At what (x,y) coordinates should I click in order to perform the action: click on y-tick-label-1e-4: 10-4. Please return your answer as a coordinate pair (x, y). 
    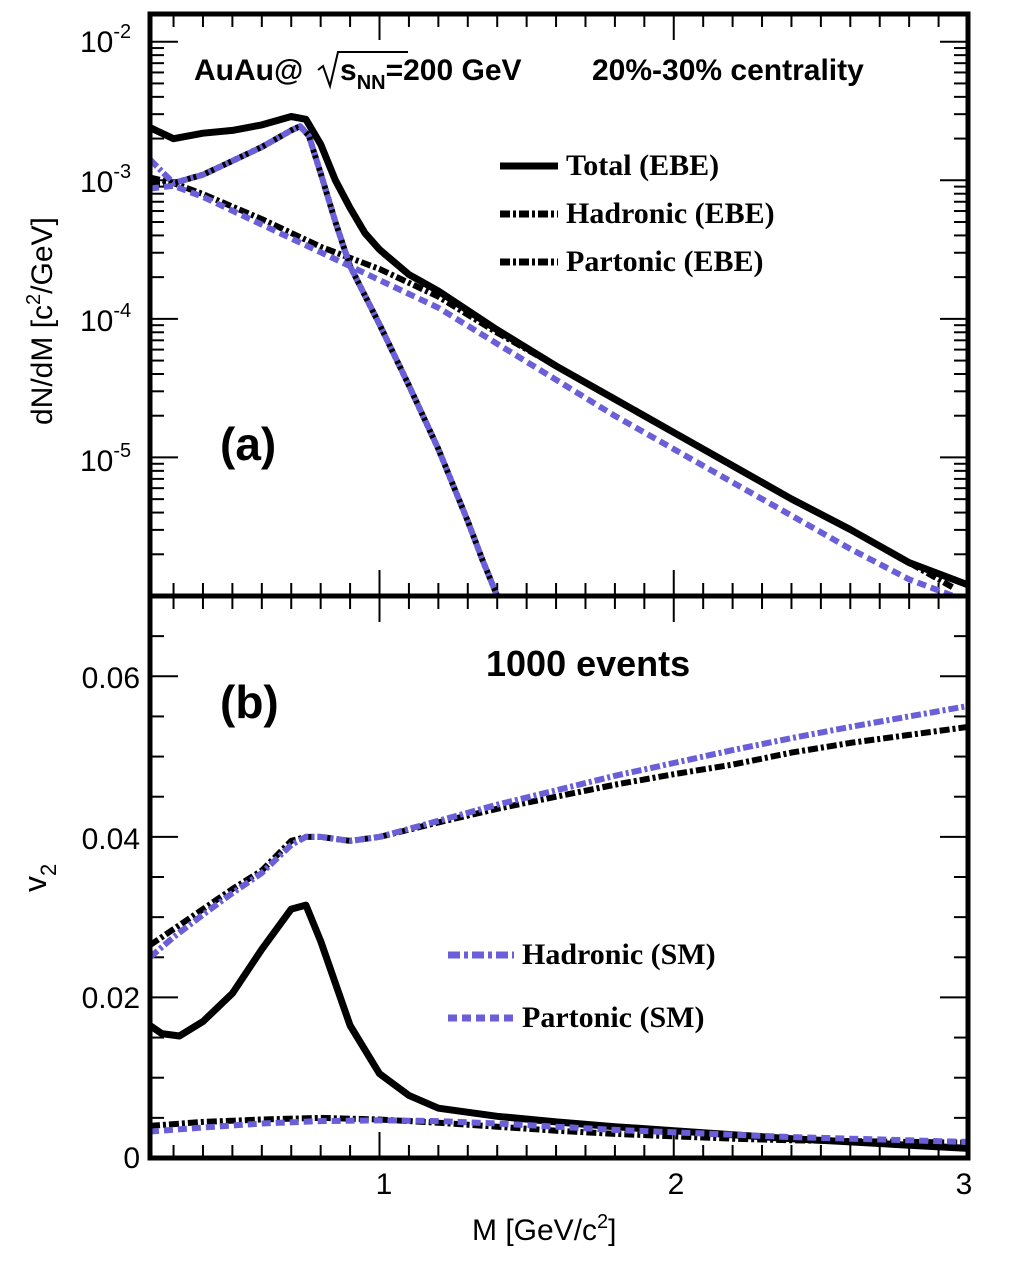
    Looking at the image, I should click on (105, 319).